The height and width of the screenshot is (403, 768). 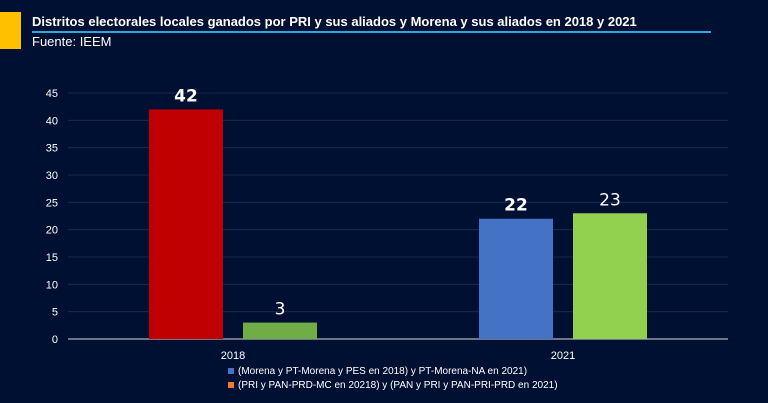 I want to click on accent-box, so click(x=10, y=30).